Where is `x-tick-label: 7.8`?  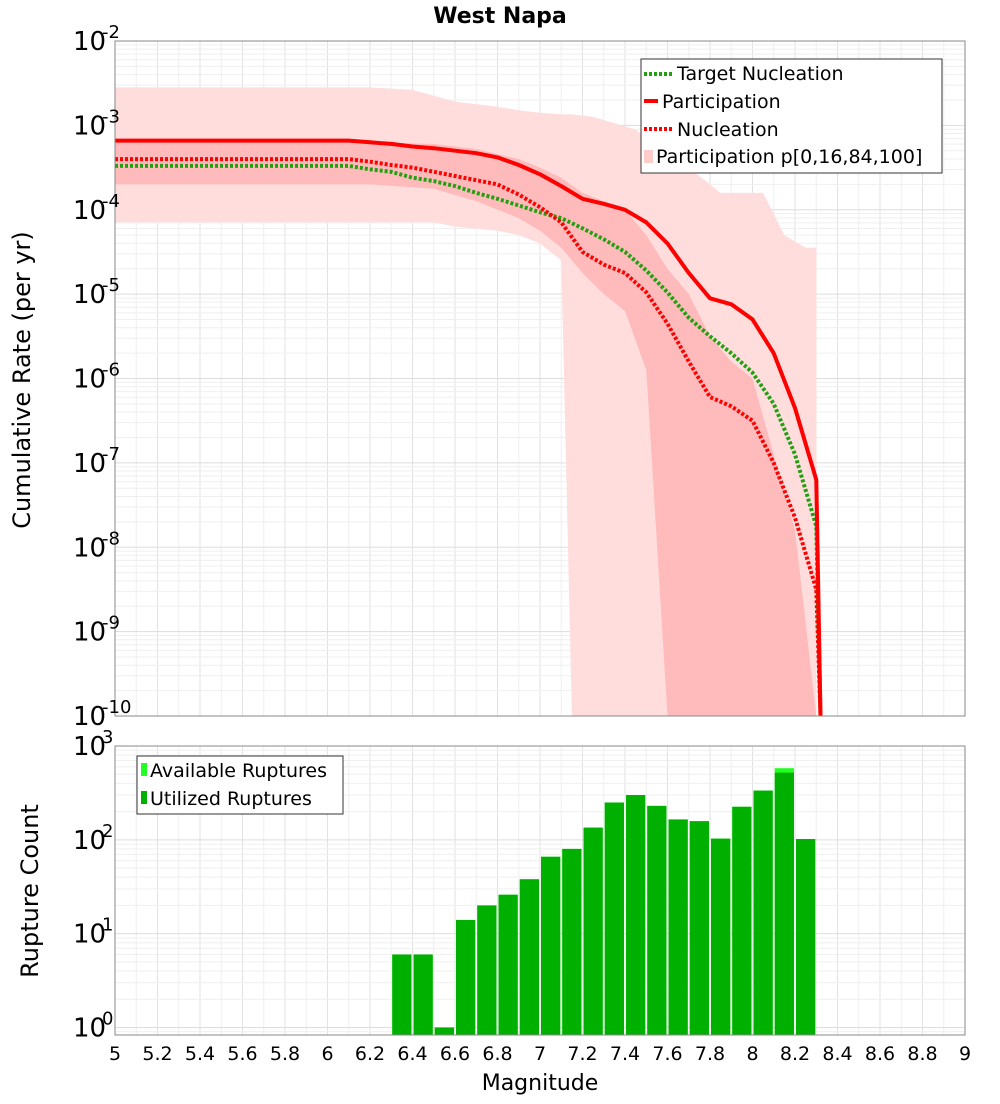
x-tick-label: 7.8 is located at coordinates (710, 1054).